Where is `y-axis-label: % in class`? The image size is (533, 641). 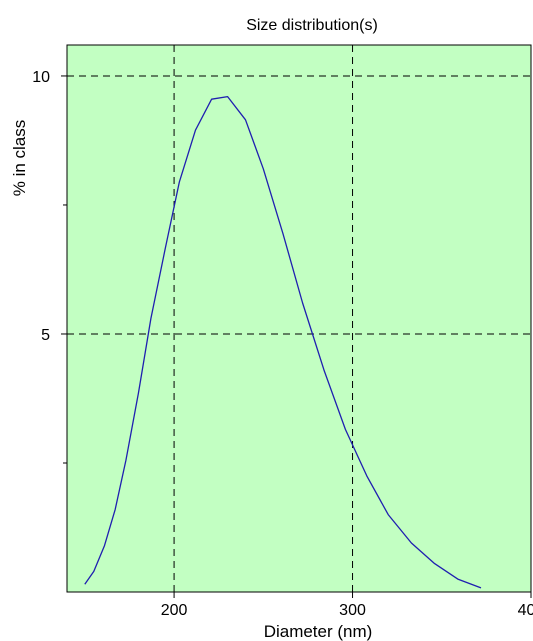 y-axis-label: % in class is located at coordinates (19, 158).